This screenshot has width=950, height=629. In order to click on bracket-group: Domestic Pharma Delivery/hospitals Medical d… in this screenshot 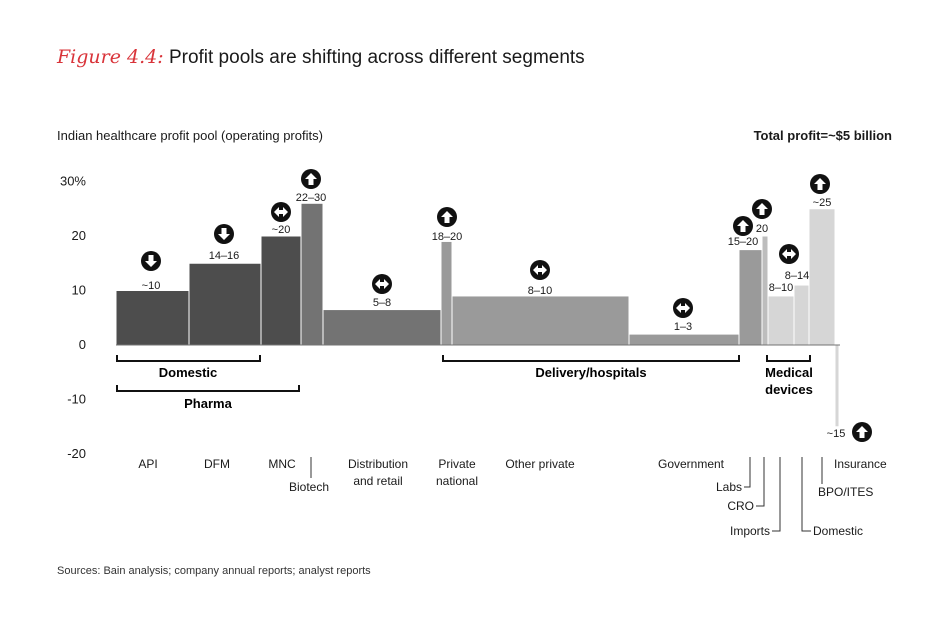, I will do `click(464, 383)`.